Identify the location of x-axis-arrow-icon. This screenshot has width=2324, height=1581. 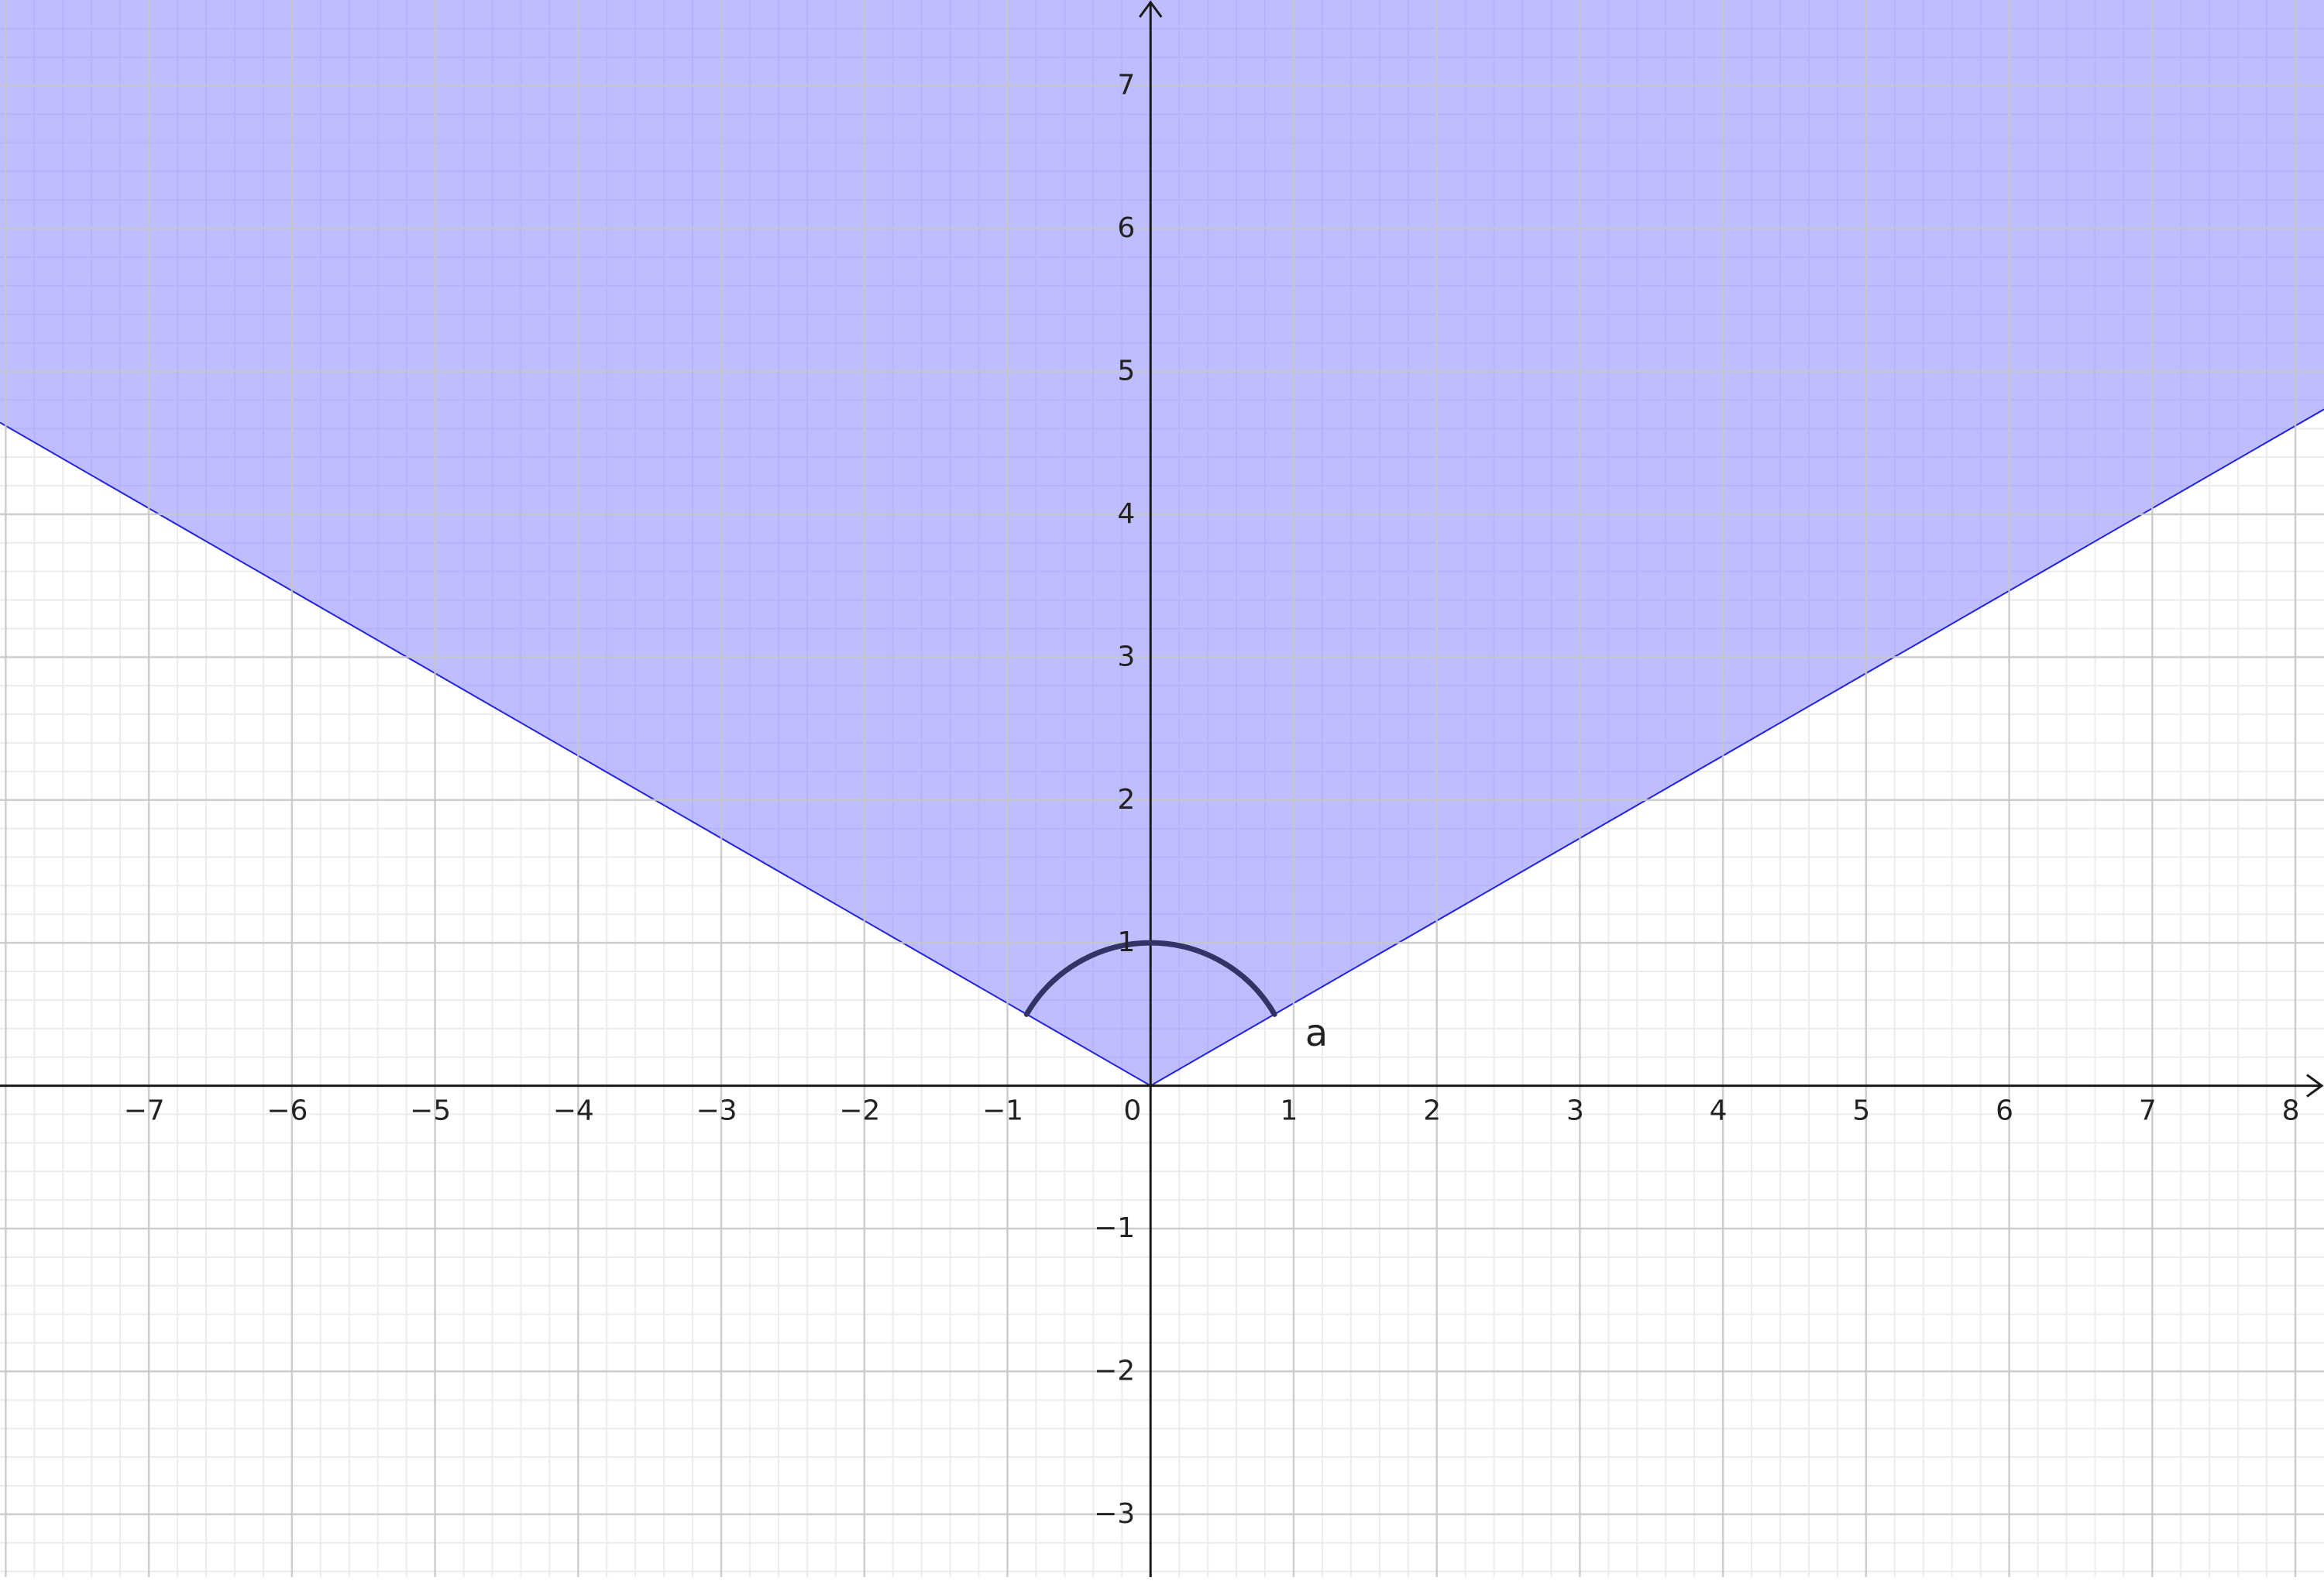
(2315, 1086).